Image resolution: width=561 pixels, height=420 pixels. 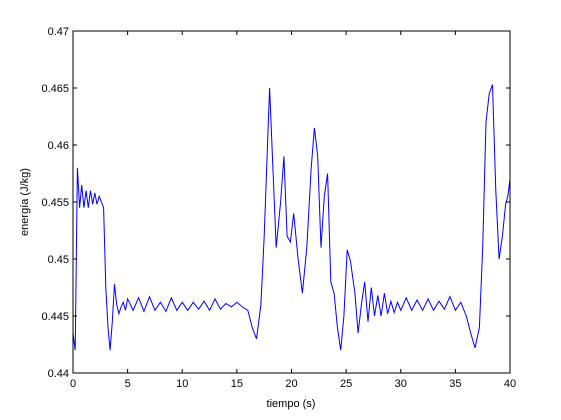 I want to click on y-tick-label: 0.47, so click(x=58, y=32).